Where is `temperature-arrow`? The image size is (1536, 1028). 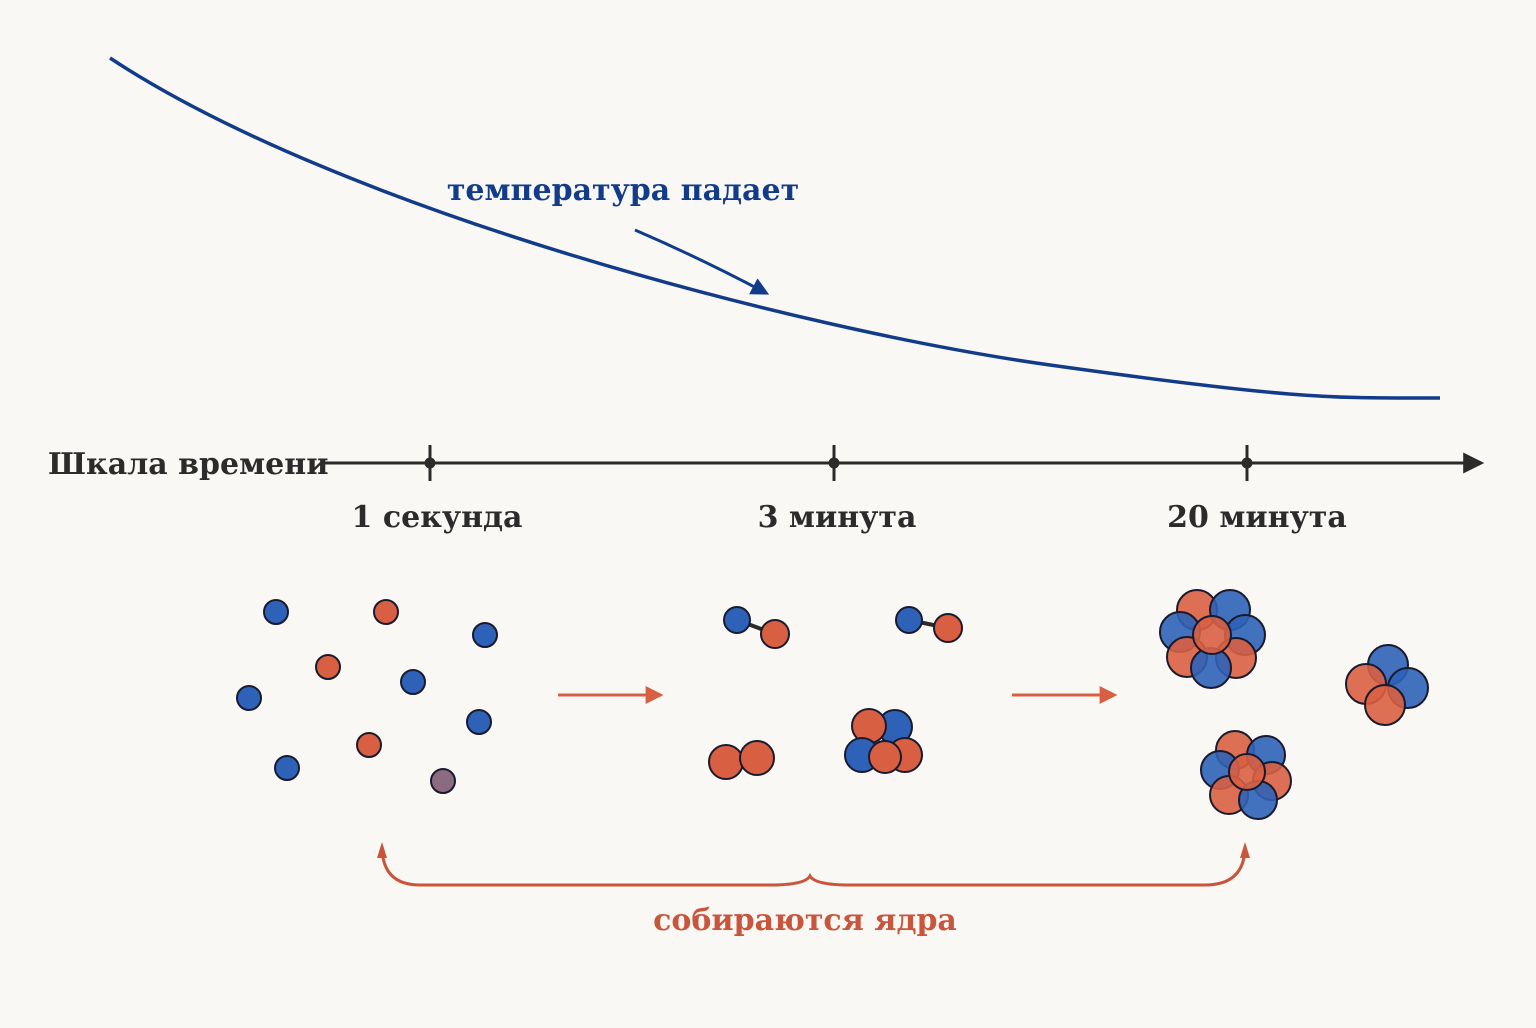 temperature-arrow is located at coordinates (702, 261).